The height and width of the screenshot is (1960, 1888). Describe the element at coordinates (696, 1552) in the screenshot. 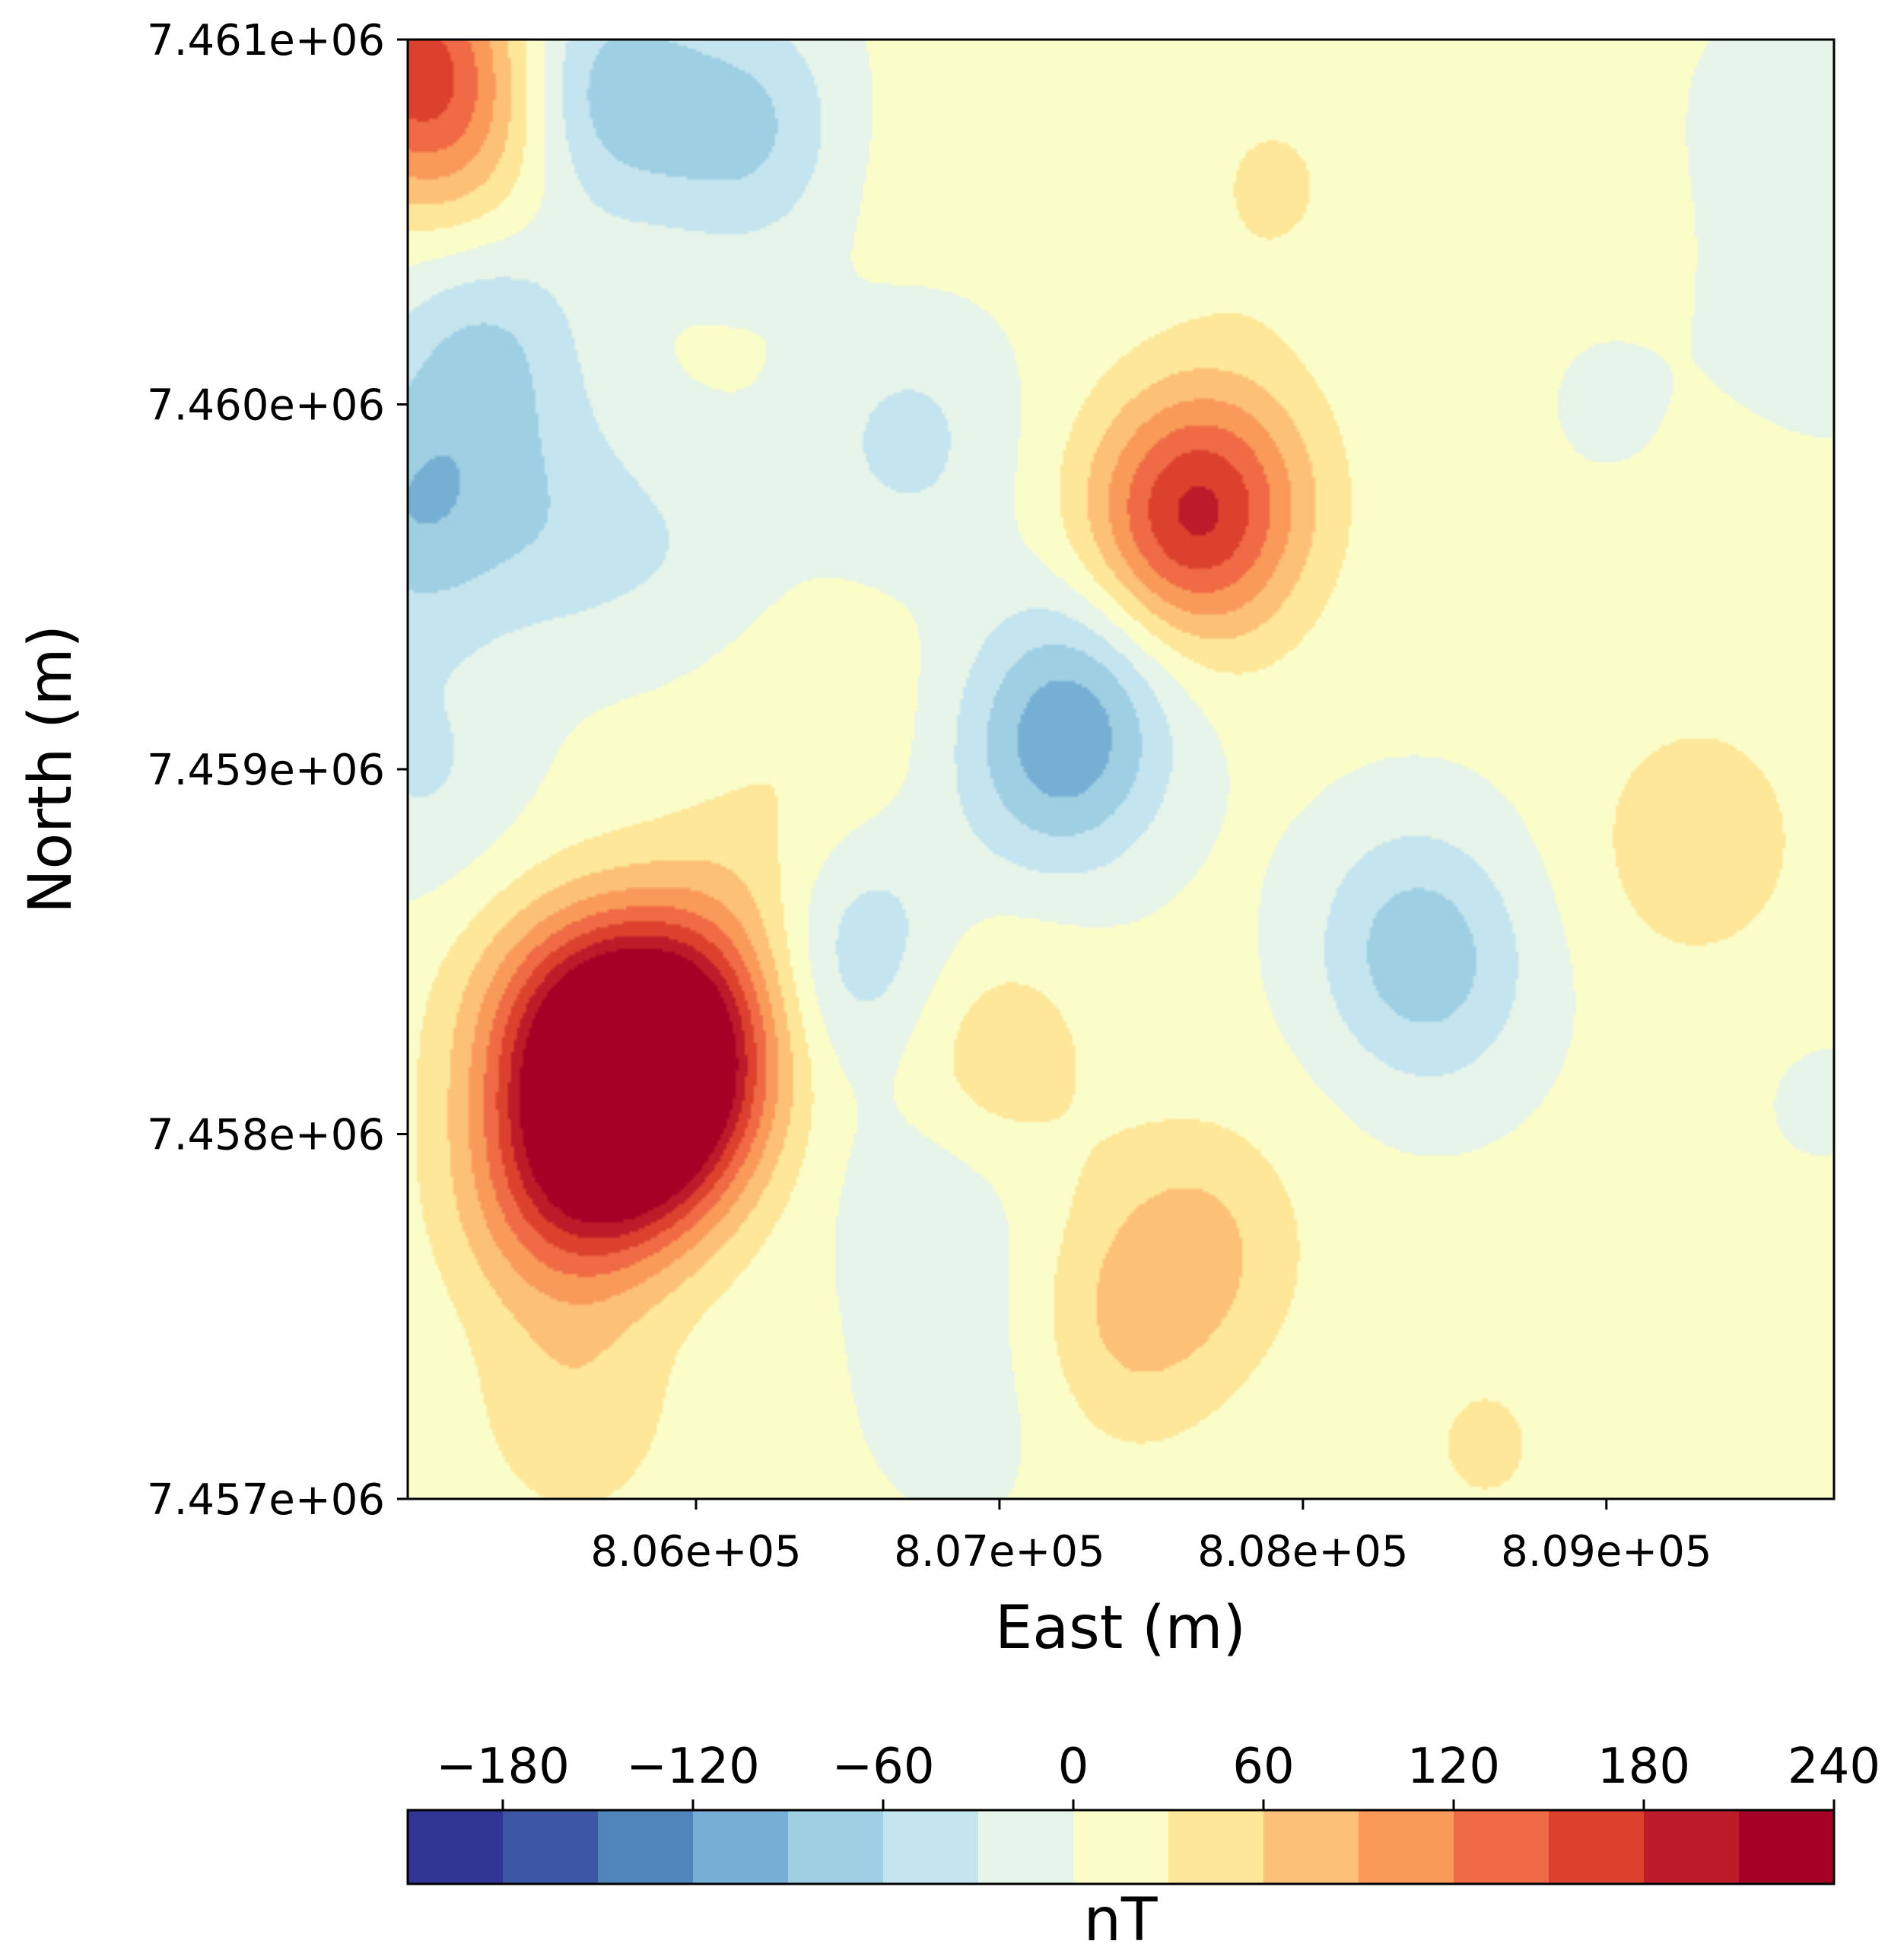

I see `x-tick-label: 8.06e+05` at that location.